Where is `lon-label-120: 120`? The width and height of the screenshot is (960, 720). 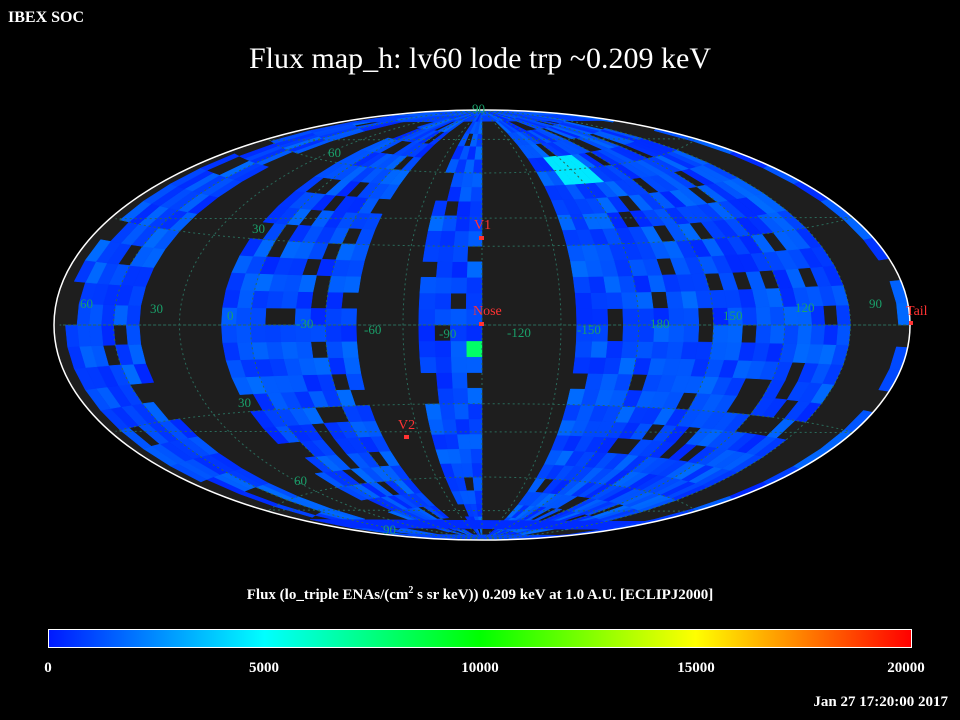
lon-label-120: 120 is located at coordinates (805, 307).